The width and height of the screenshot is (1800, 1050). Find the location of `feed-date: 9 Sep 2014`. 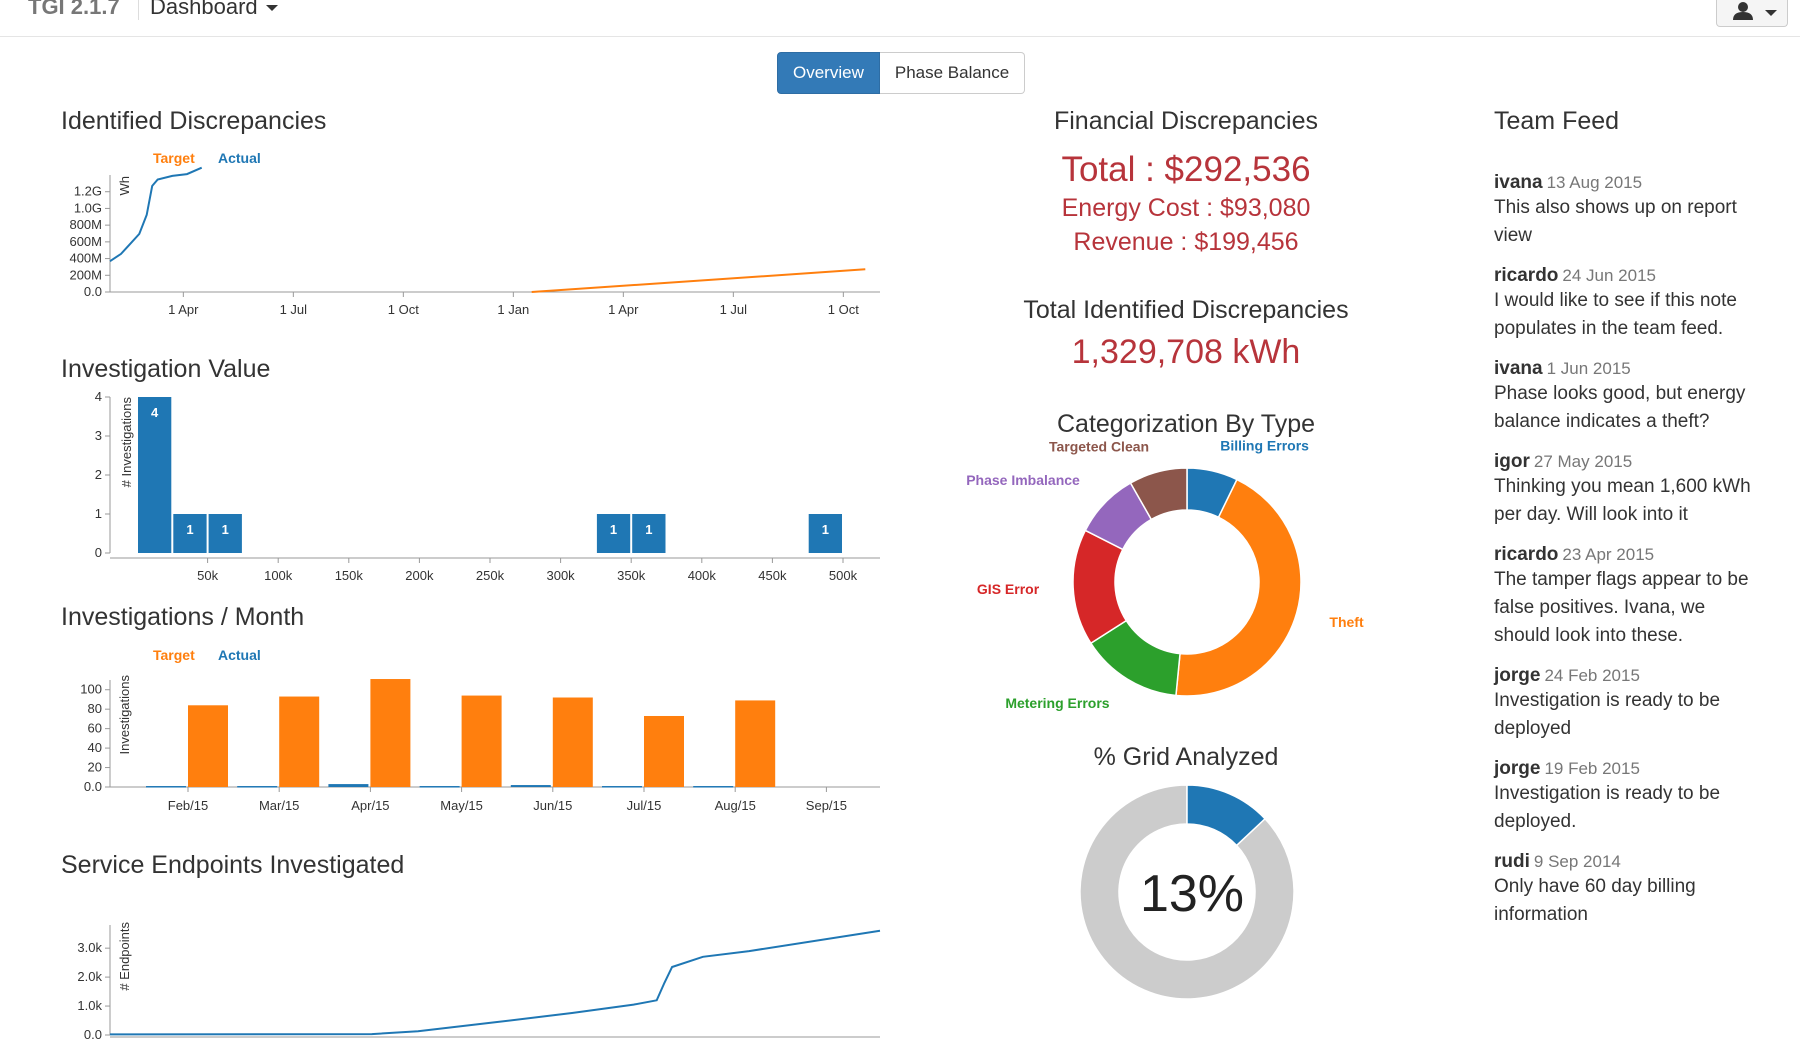

feed-date: 9 Sep 2014 is located at coordinates (1577, 861).